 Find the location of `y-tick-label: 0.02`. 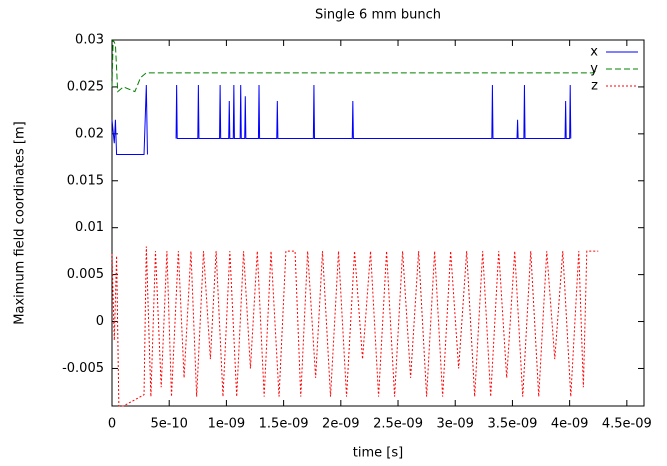

y-tick-label: 0.02 is located at coordinates (89, 133).